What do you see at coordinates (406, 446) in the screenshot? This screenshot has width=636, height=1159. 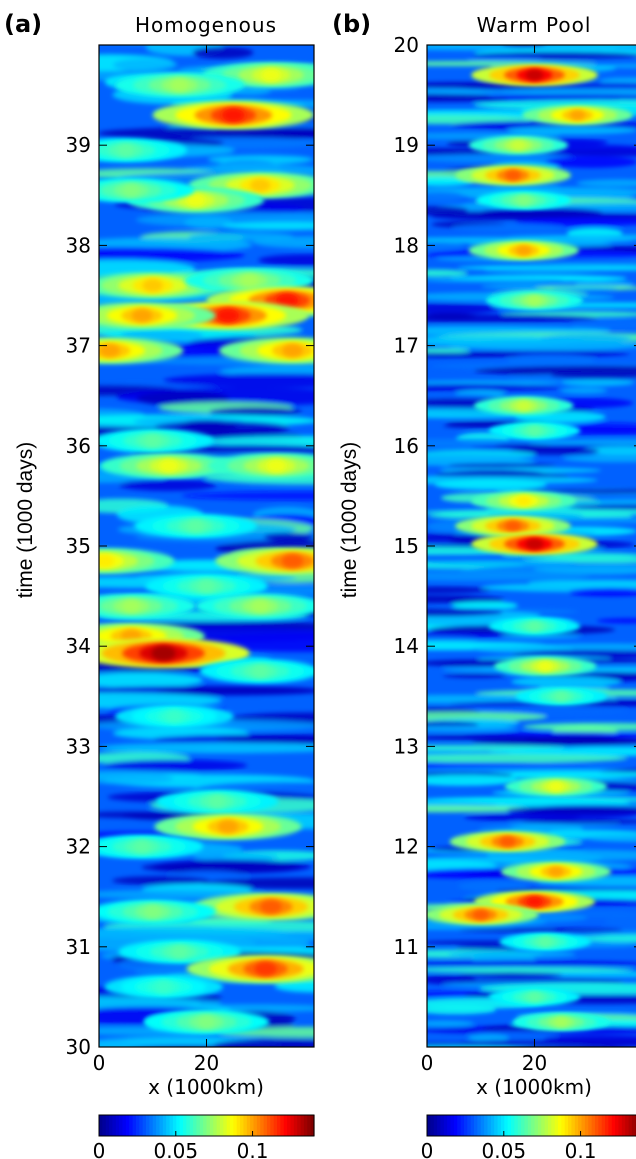 I see `ytick-label: 16` at bounding box center [406, 446].